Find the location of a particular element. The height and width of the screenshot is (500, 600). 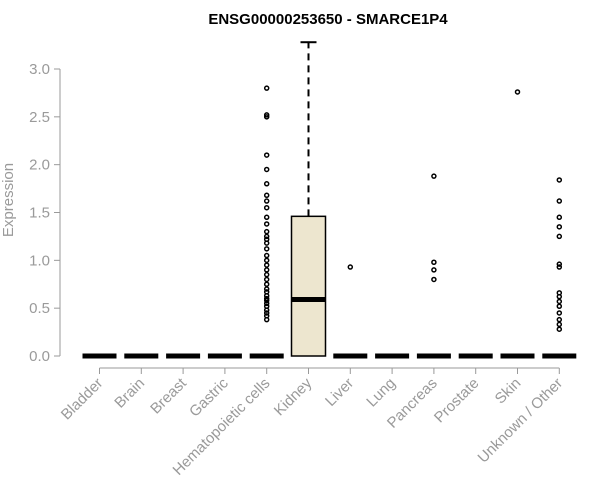

y-tick-label: 0.5 is located at coordinates (39, 308).